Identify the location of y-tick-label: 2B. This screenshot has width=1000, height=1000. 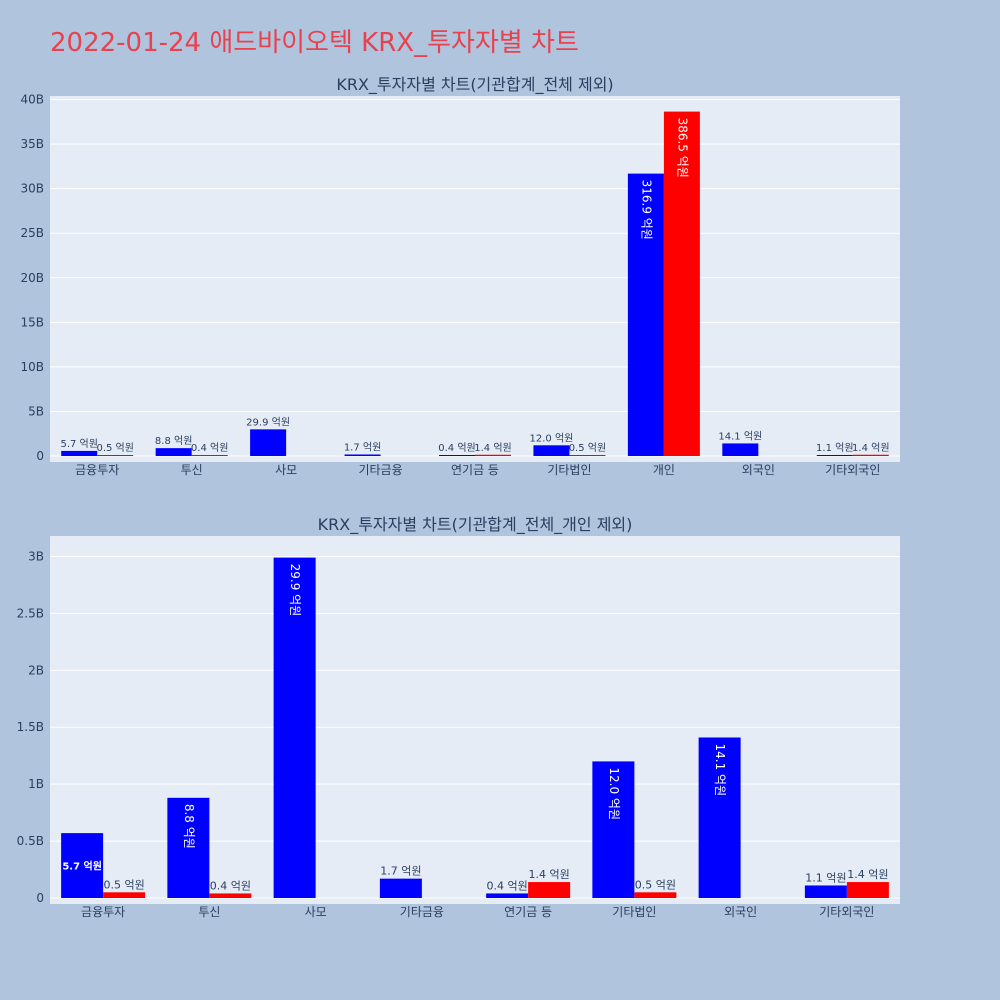
(36, 670).